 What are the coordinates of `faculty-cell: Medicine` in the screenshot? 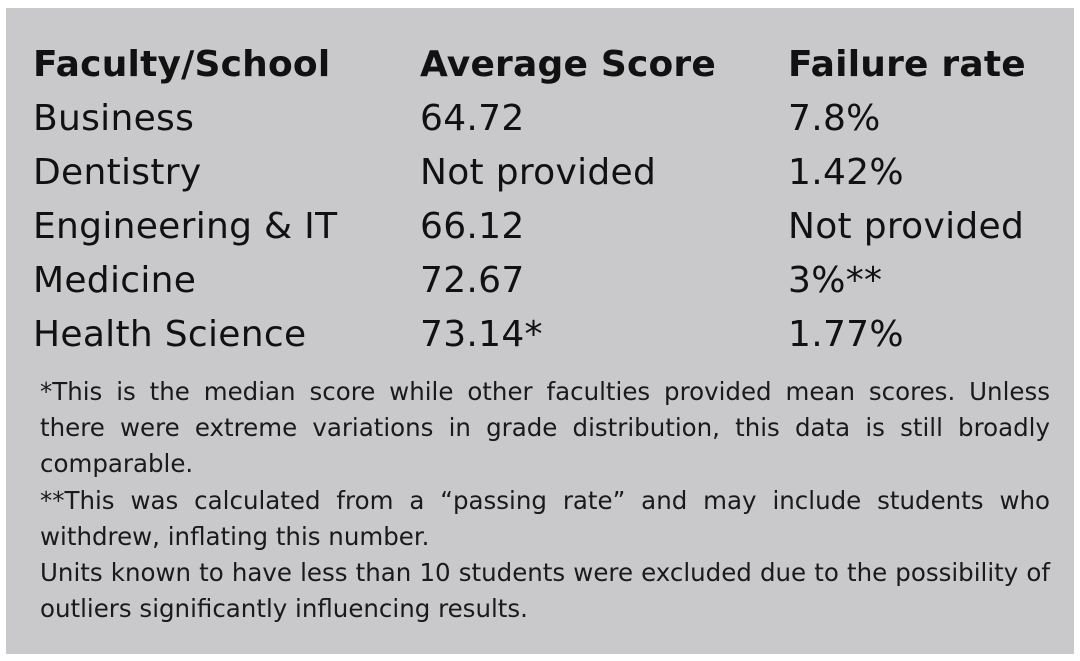 It's located at (115, 280).